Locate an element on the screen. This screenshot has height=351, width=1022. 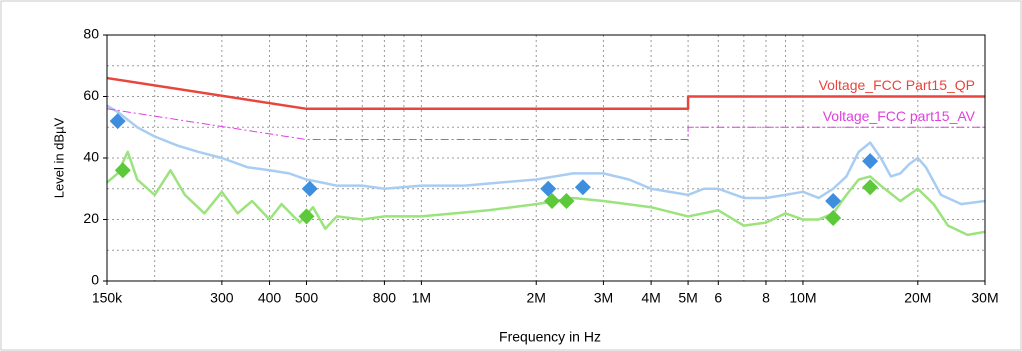
x-tick-label: 5M is located at coordinates (687, 298).